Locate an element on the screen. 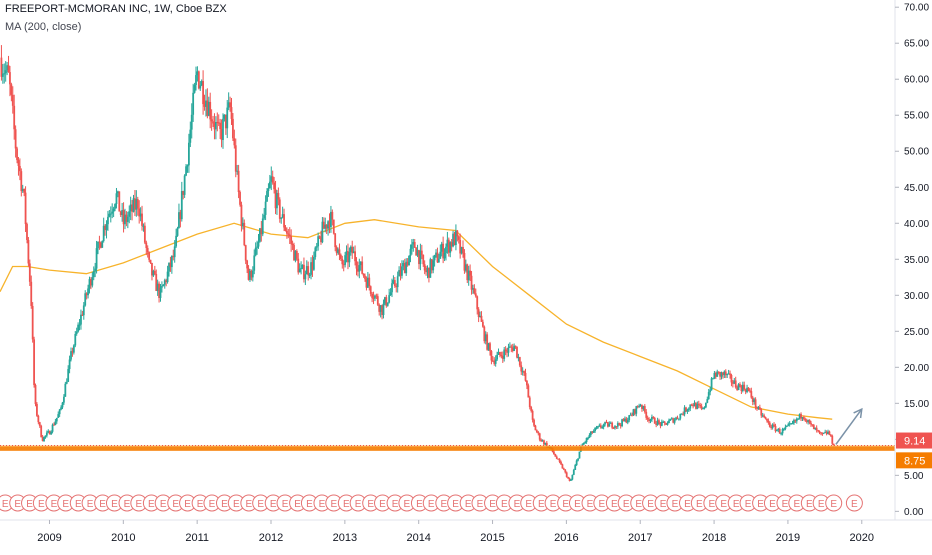 This screenshot has height=555, width=932. y-tick-label: 55.00 is located at coordinates (916, 116).